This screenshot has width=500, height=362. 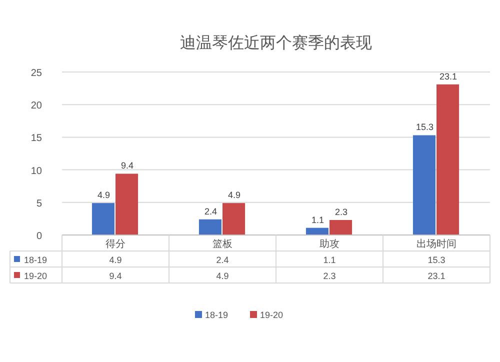 I want to click on y-tick-label: 25, so click(x=36, y=73).